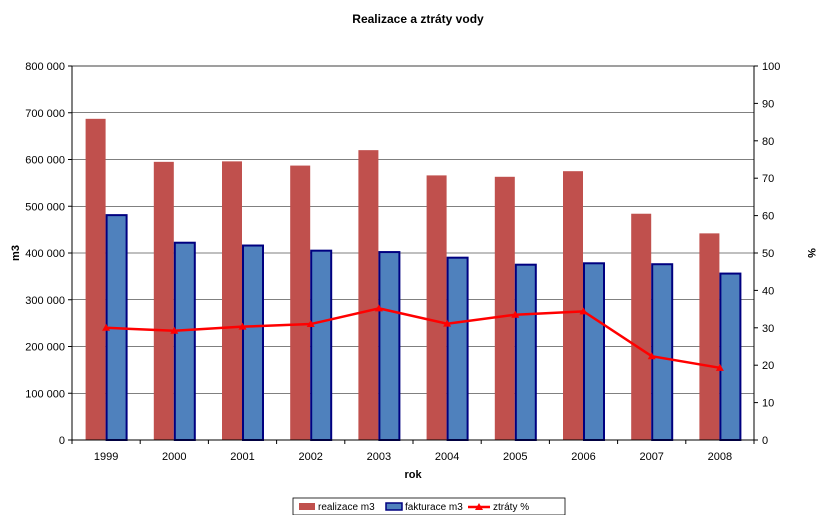  I want to click on legend-label-realizace: realizace m3, so click(346, 507).